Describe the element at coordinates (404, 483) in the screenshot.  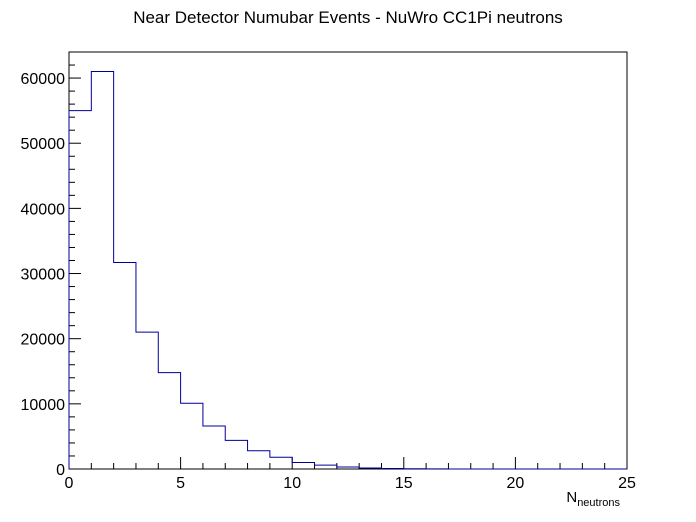
I see `x-tick-label: 15` at that location.